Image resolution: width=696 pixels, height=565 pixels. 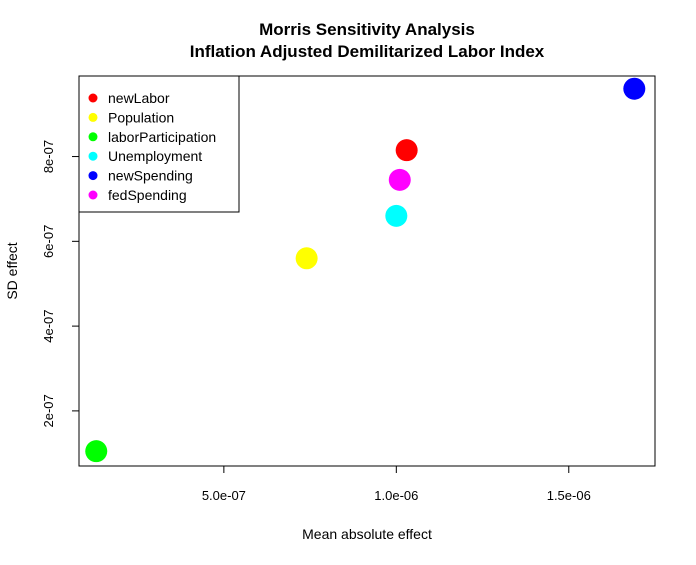 I want to click on point-fedSpending, so click(x=399, y=179).